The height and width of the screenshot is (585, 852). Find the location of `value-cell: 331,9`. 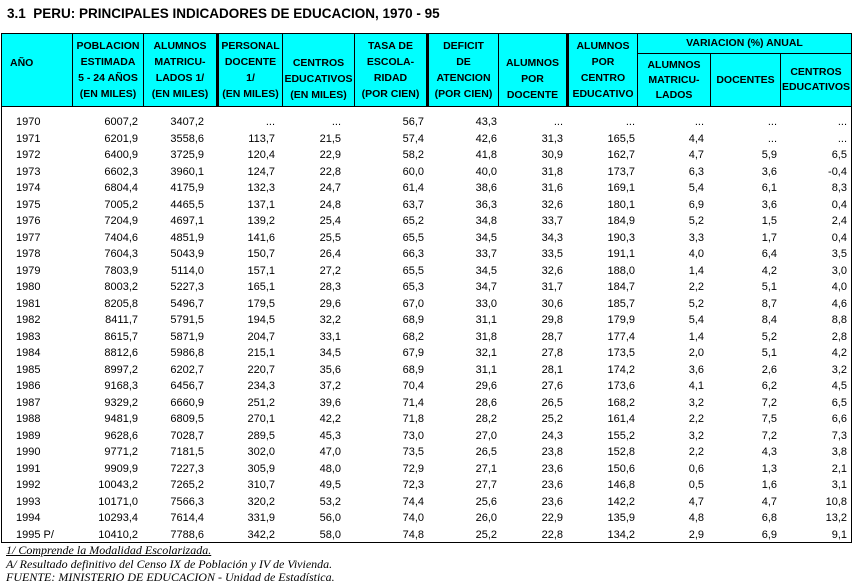

value-cell: 331,9 is located at coordinates (261, 518).